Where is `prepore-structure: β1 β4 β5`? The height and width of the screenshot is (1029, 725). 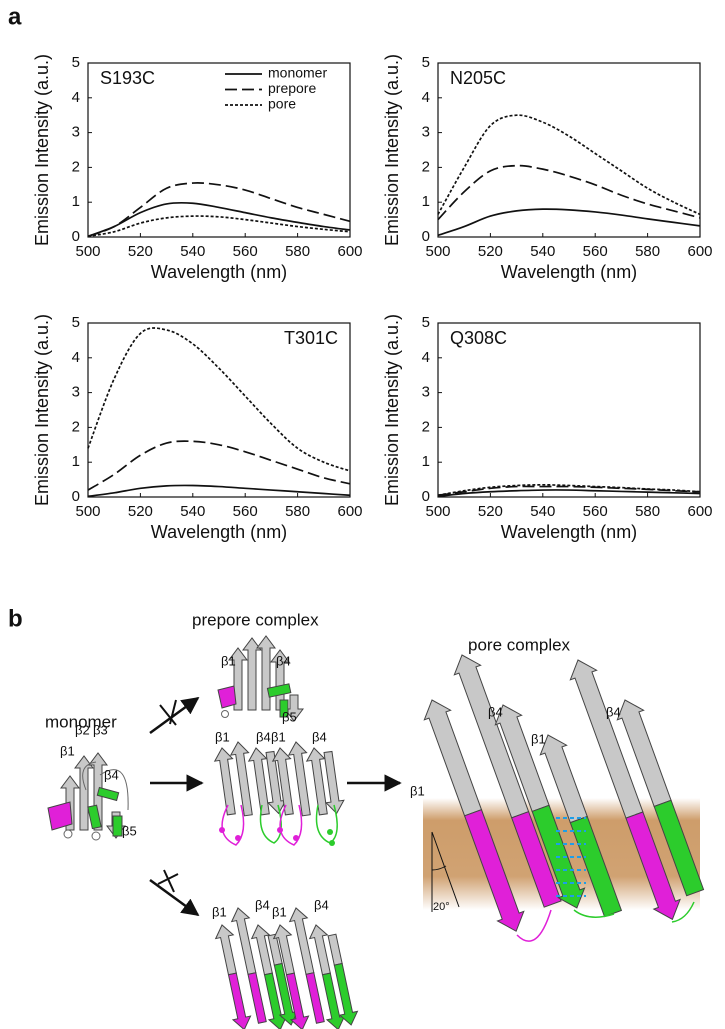
prepore-structure: β1 β4 β5 is located at coordinates (260, 679).